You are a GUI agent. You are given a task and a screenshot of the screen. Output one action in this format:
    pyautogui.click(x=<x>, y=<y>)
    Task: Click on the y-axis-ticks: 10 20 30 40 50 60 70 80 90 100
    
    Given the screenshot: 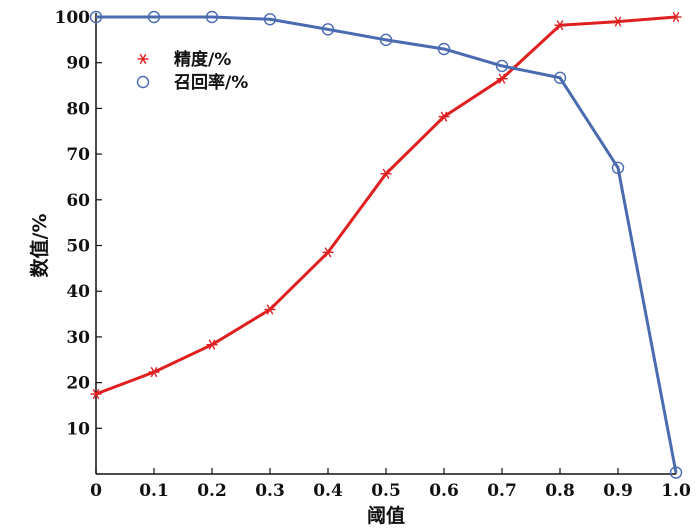 What is the action you would take?
    pyautogui.click(x=78, y=223)
    